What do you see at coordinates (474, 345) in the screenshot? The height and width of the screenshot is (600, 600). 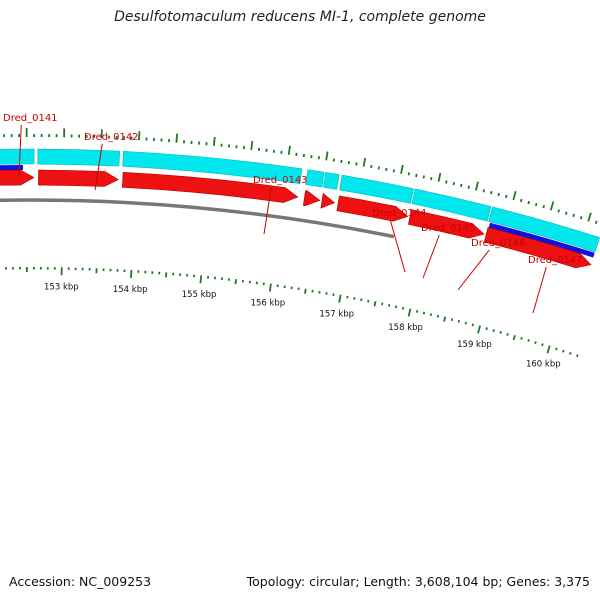 I see `scale-label: 159 kbp` at bounding box center [474, 345].